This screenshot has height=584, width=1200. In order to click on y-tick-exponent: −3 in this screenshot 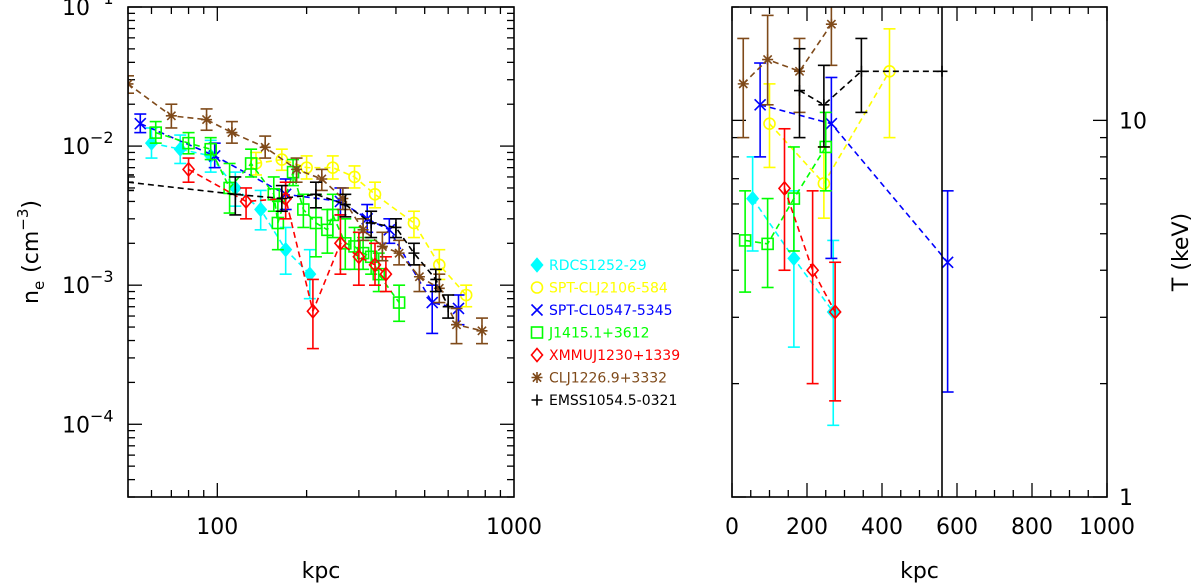, I will do `click(102, 276)`.